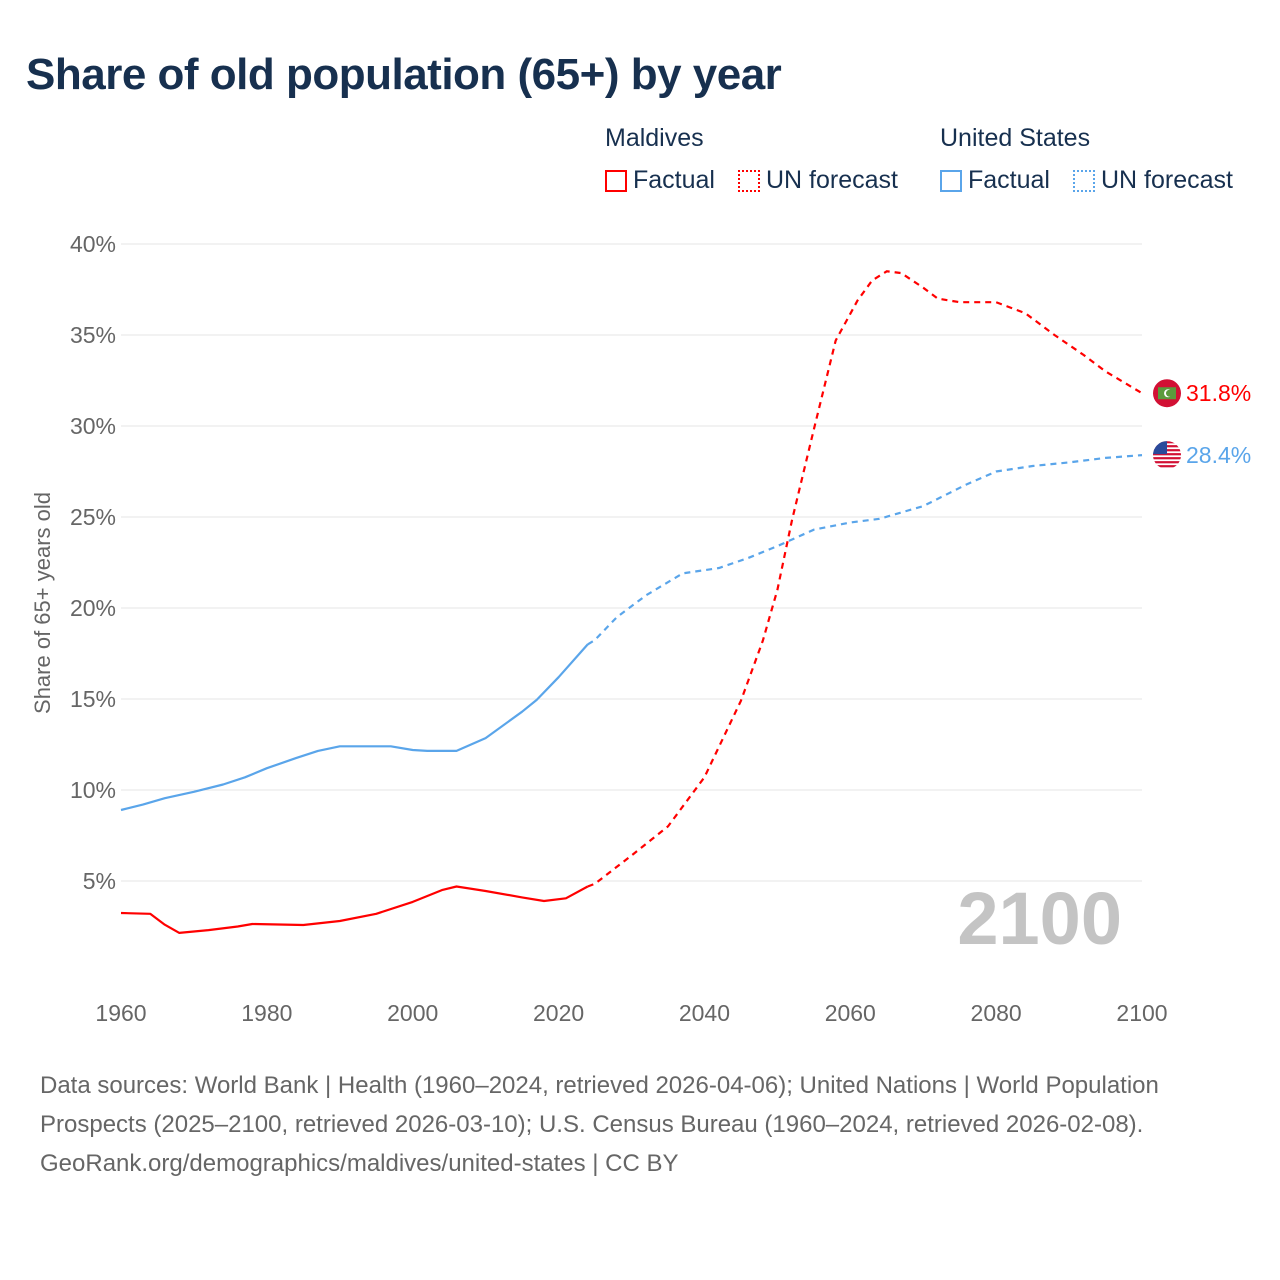  Describe the element at coordinates (266, 1013) in the screenshot. I see `x-tick-label: 1980` at that location.